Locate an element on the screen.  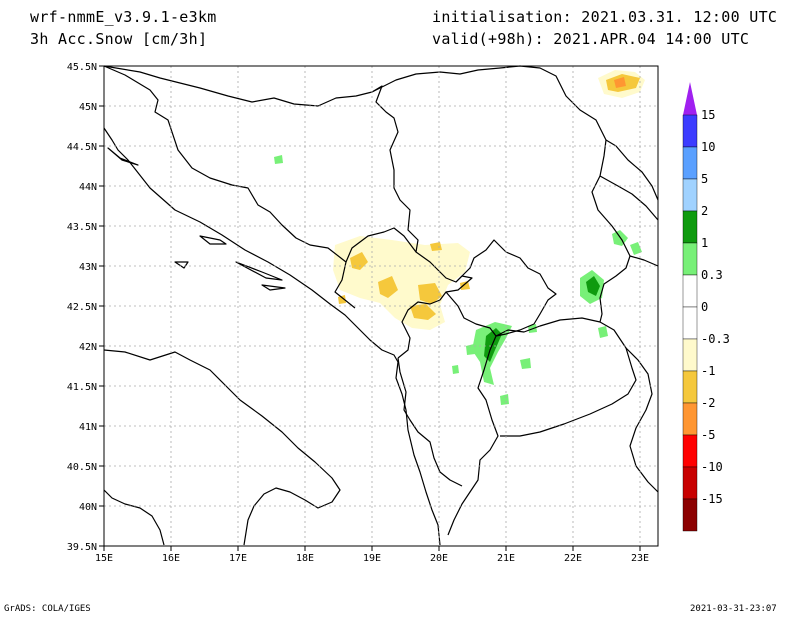
lat-label: 45N is located at coordinates (88, 107).